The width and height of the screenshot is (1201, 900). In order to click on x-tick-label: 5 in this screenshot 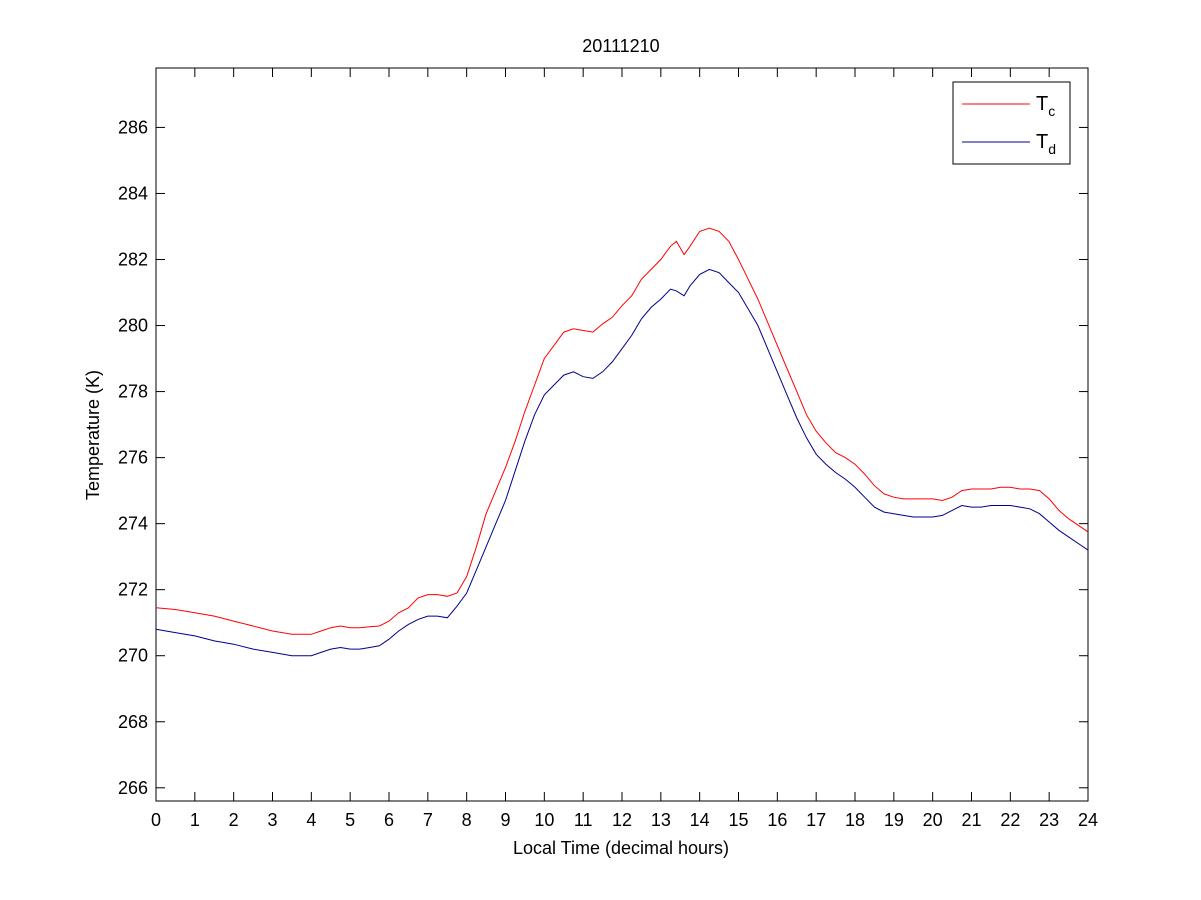, I will do `click(350, 820)`.